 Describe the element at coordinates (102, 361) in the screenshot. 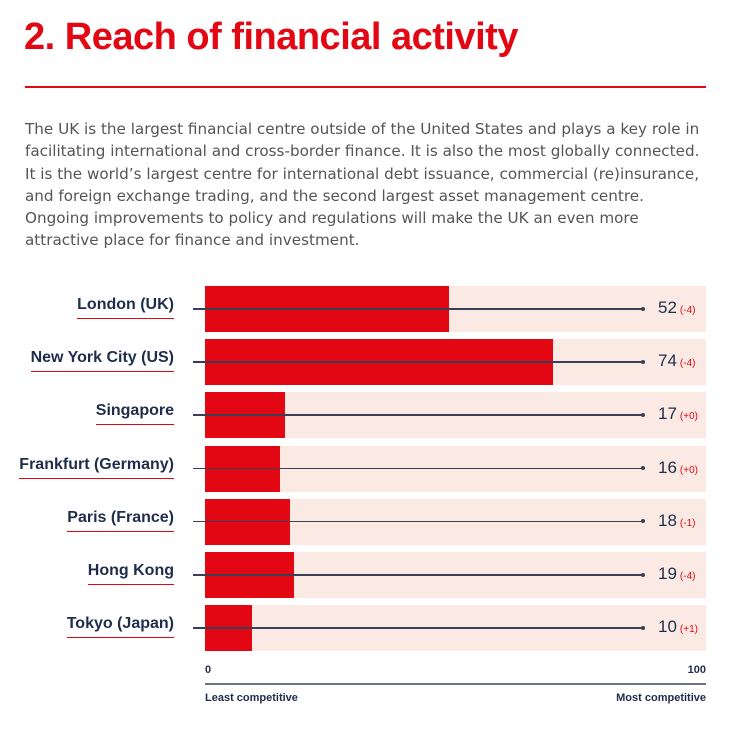

I see `category-label: New York City (US)` at that location.